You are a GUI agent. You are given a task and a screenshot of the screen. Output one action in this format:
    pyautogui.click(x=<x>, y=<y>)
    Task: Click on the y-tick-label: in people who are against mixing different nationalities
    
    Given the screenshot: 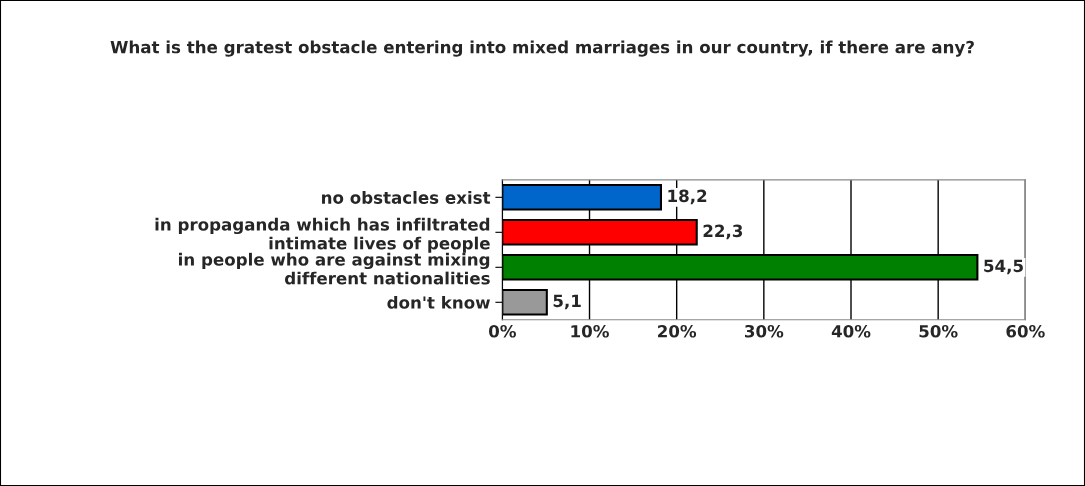 What is the action you would take?
    pyautogui.click(x=334, y=268)
    